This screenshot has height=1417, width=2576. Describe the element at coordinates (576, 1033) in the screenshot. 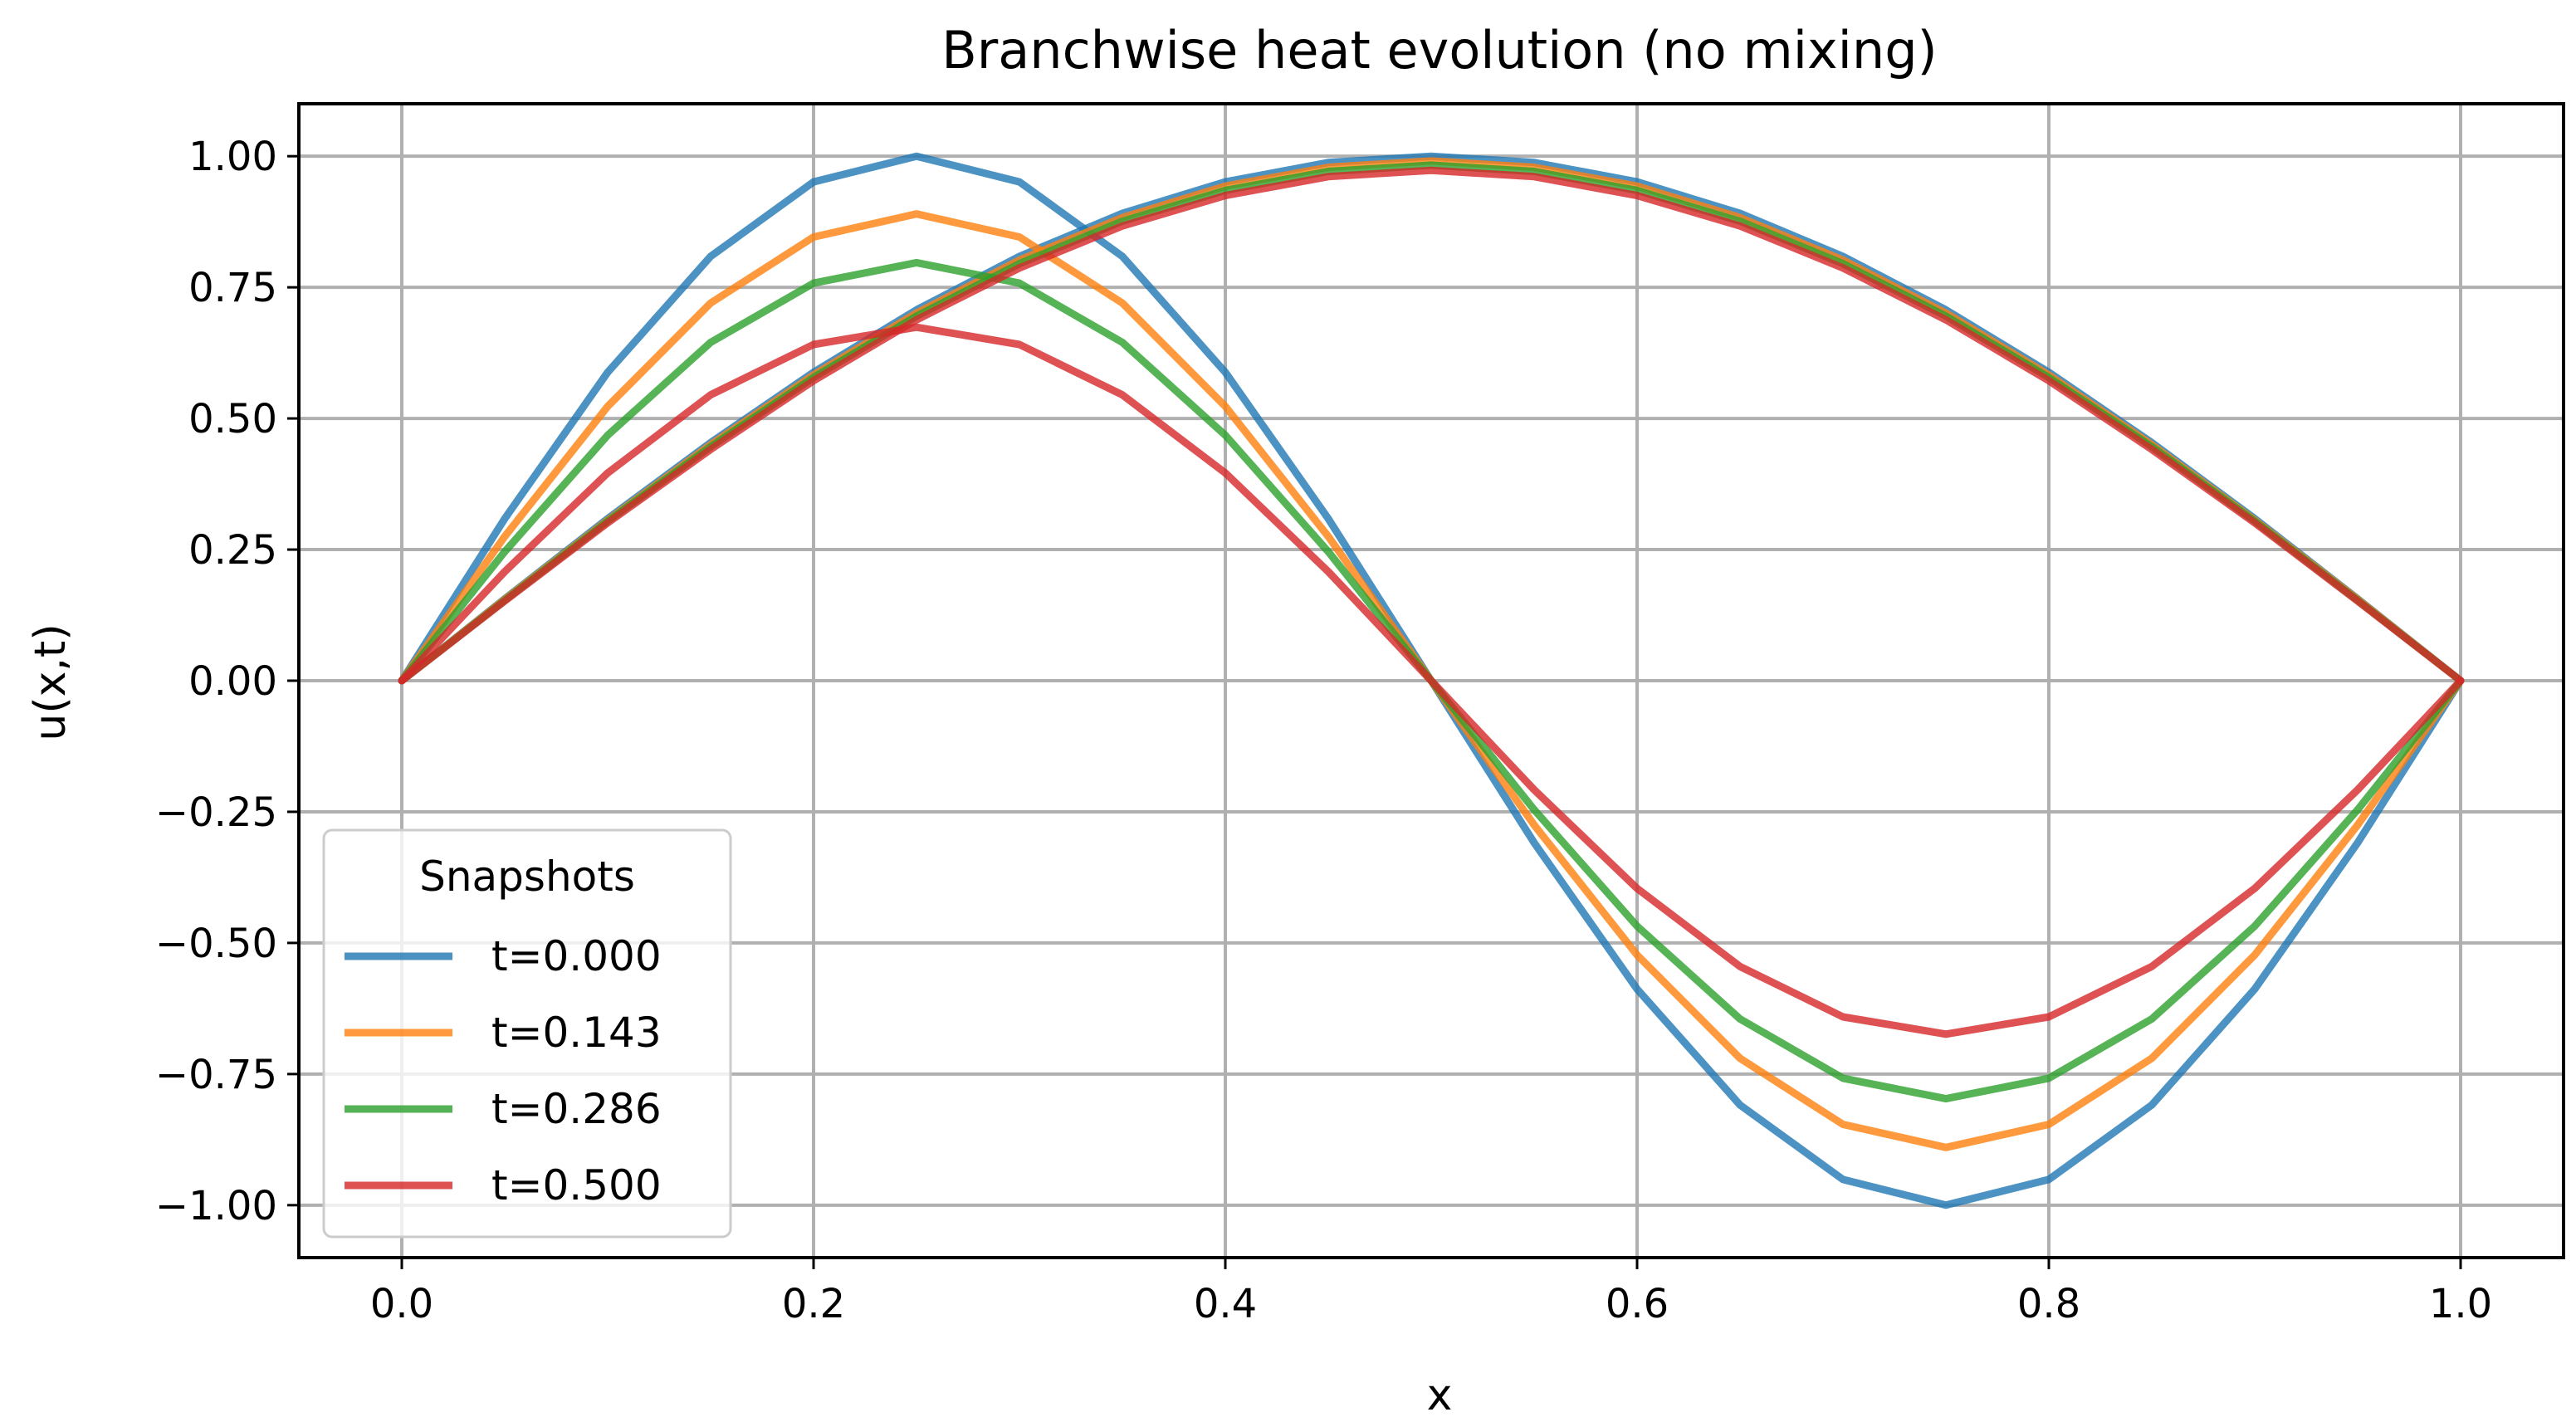

I see `legend-label: t=0.143` at that location.